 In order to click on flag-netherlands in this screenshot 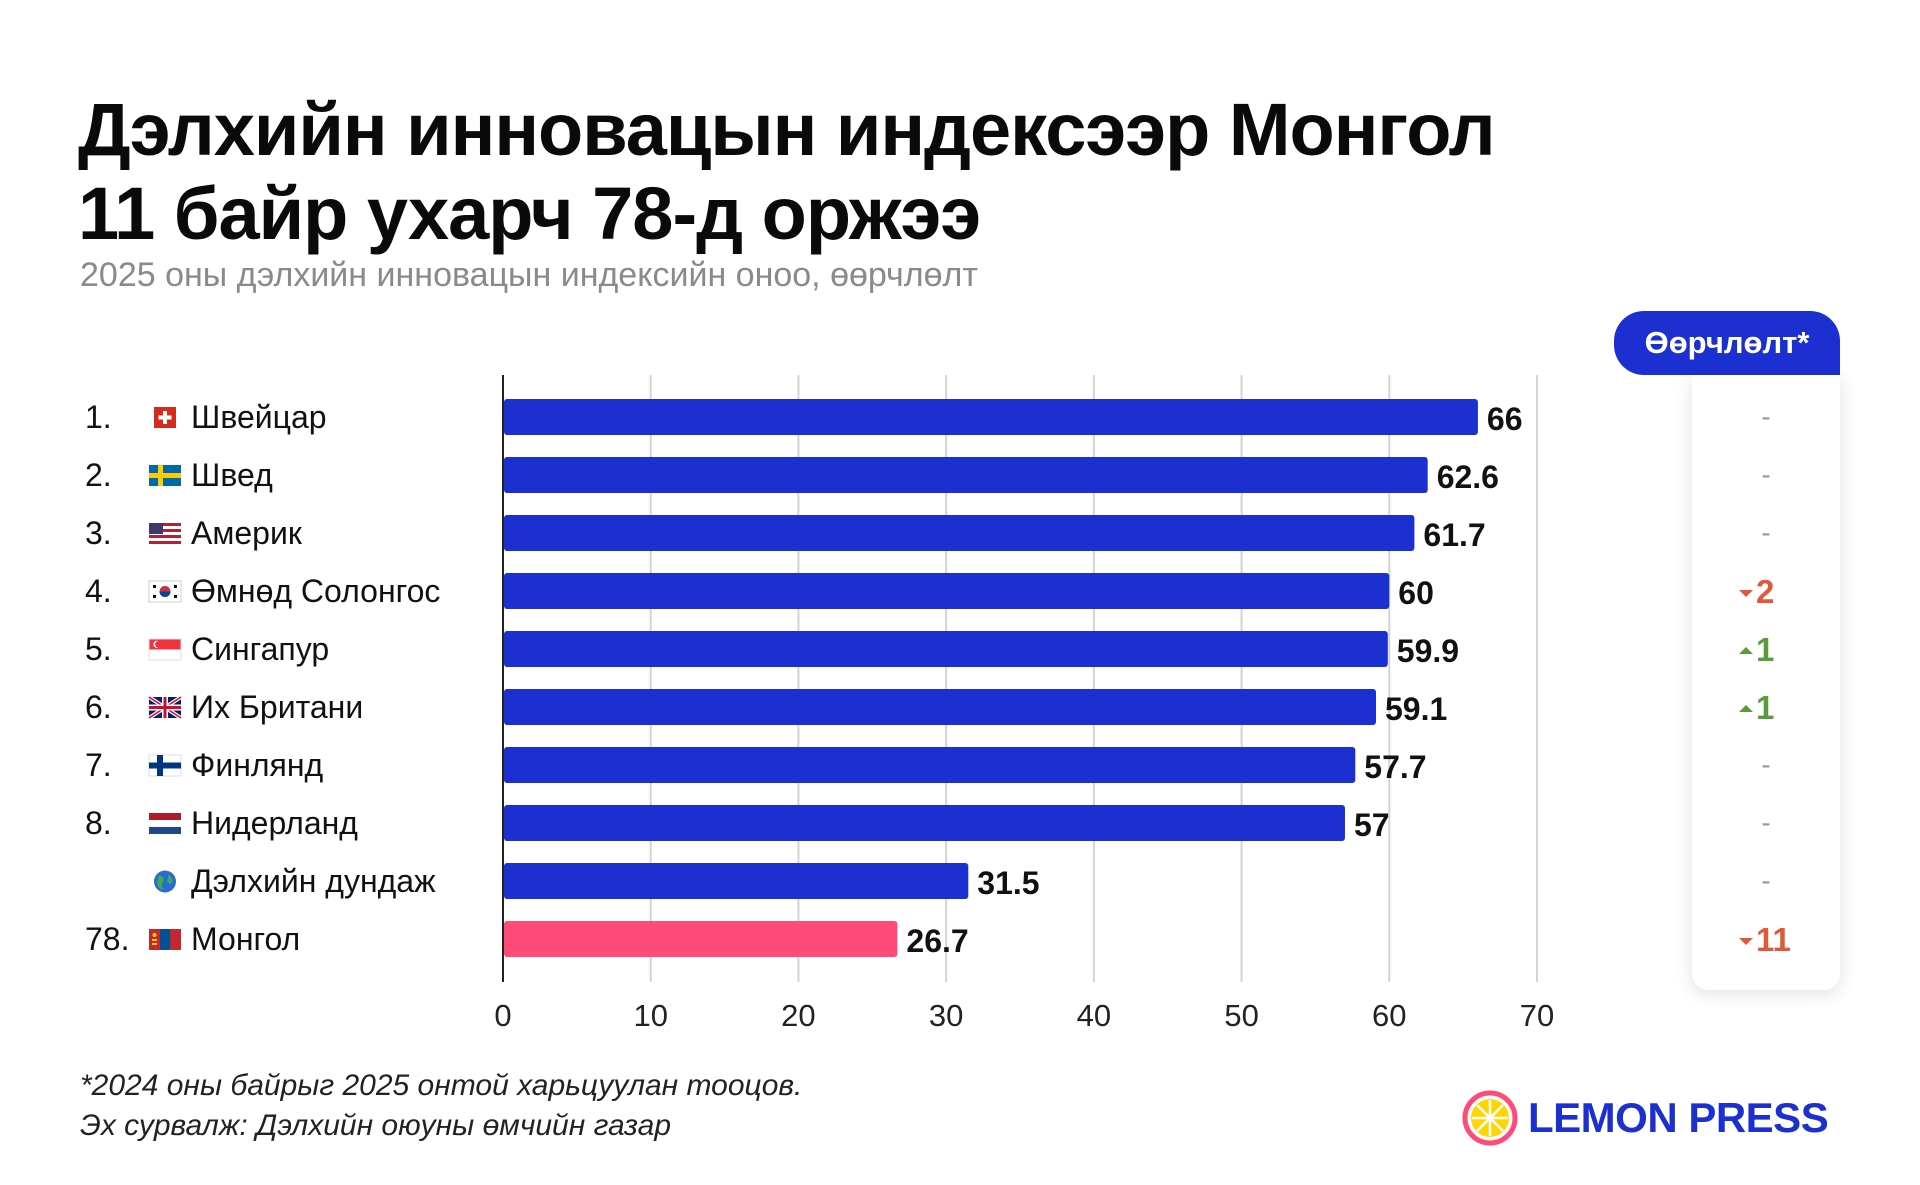, I will do `click(165, 823)`.